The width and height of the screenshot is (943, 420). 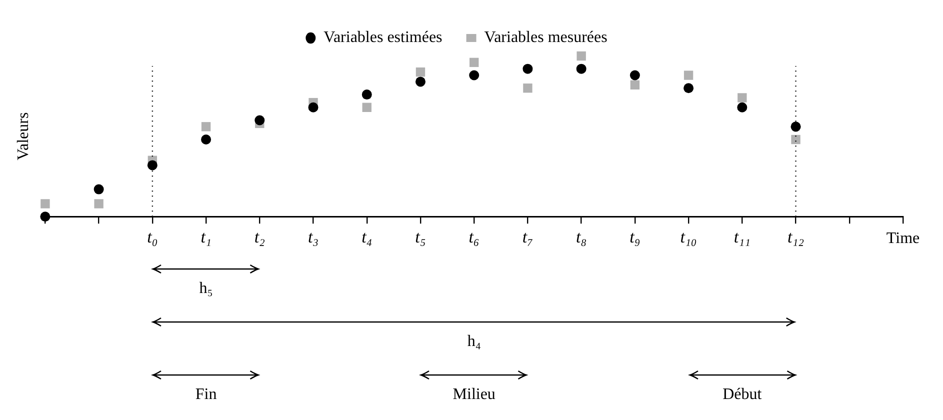 I want to click on legend-label: Variables estimées, so click(x=383, y=37).